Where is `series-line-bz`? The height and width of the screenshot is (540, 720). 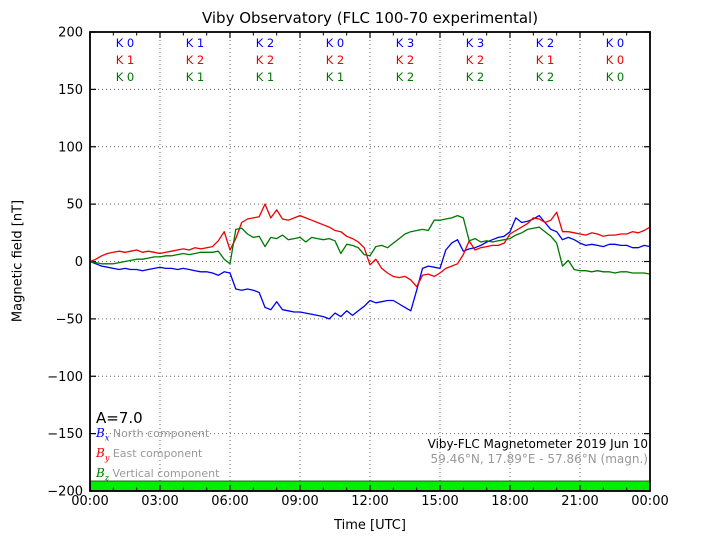 series-line-bz is located at coordinates (370, 244).